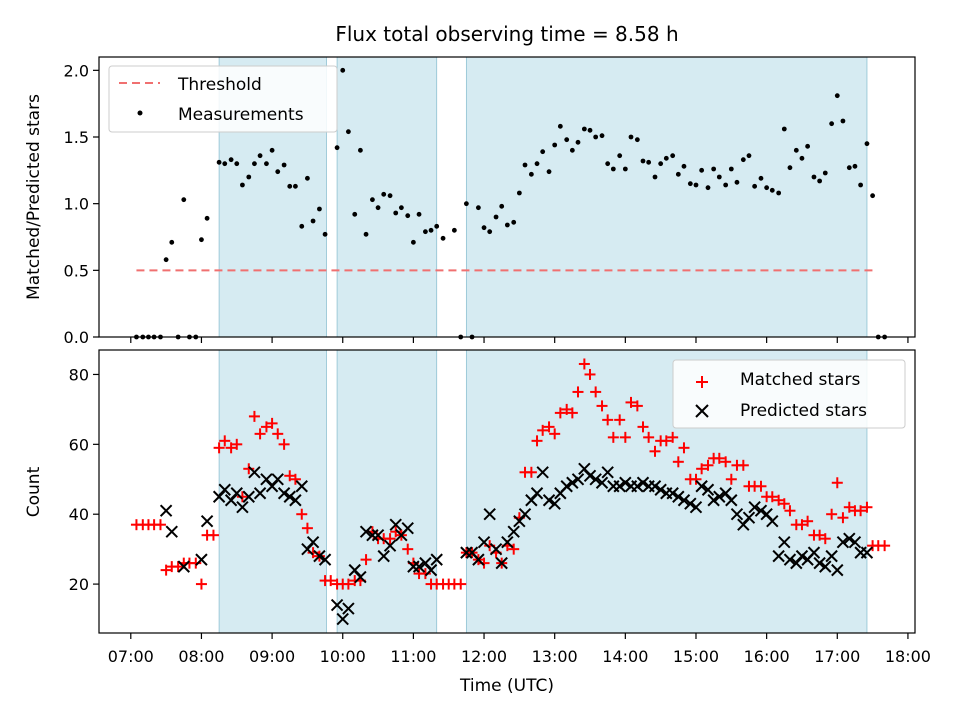  I want to click on legend-threshold-label: Threshold, so click(219, 85).